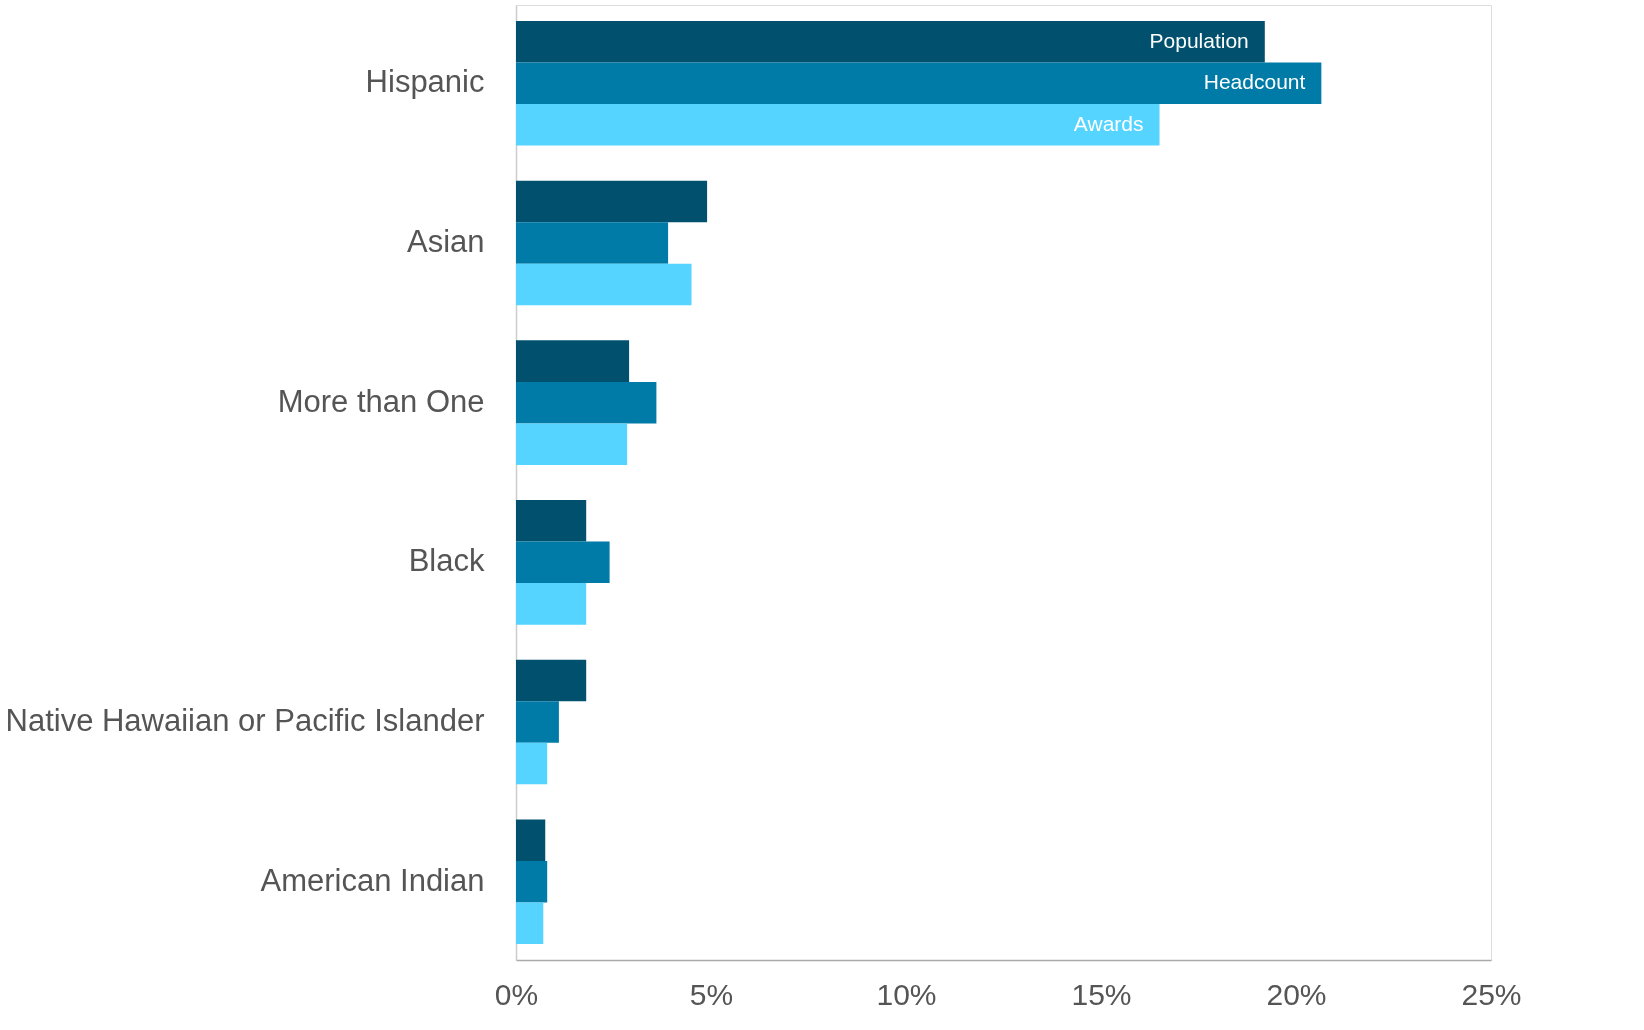  What do you see at coordinates (381, 401) in the screenshot?
I see `y-tick-label: More than One` at bounding box center [381, 401].